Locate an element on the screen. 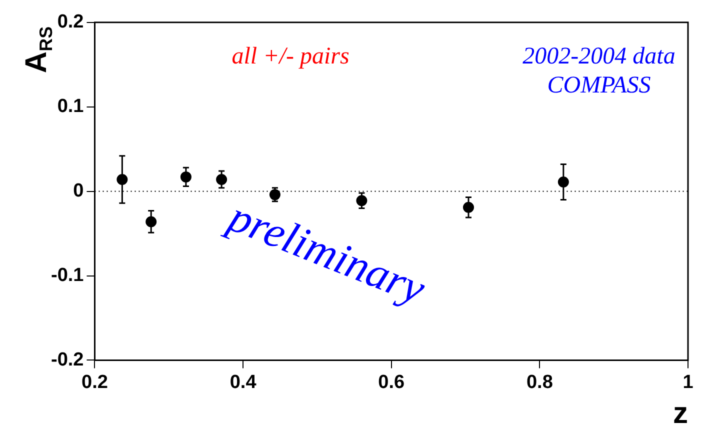  x-tick-label: 0.8 is located at coordinates (539, 382).